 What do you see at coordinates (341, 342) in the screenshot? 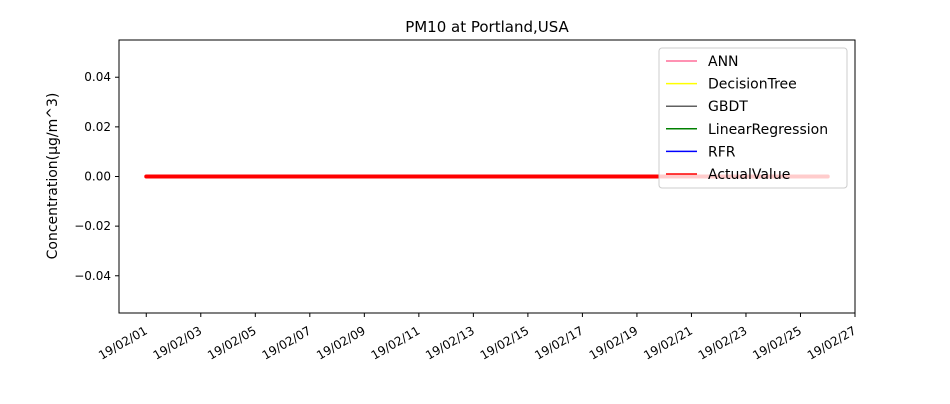
I see `x-tick-label: 19/02/09` at bounding box center [341, 342].